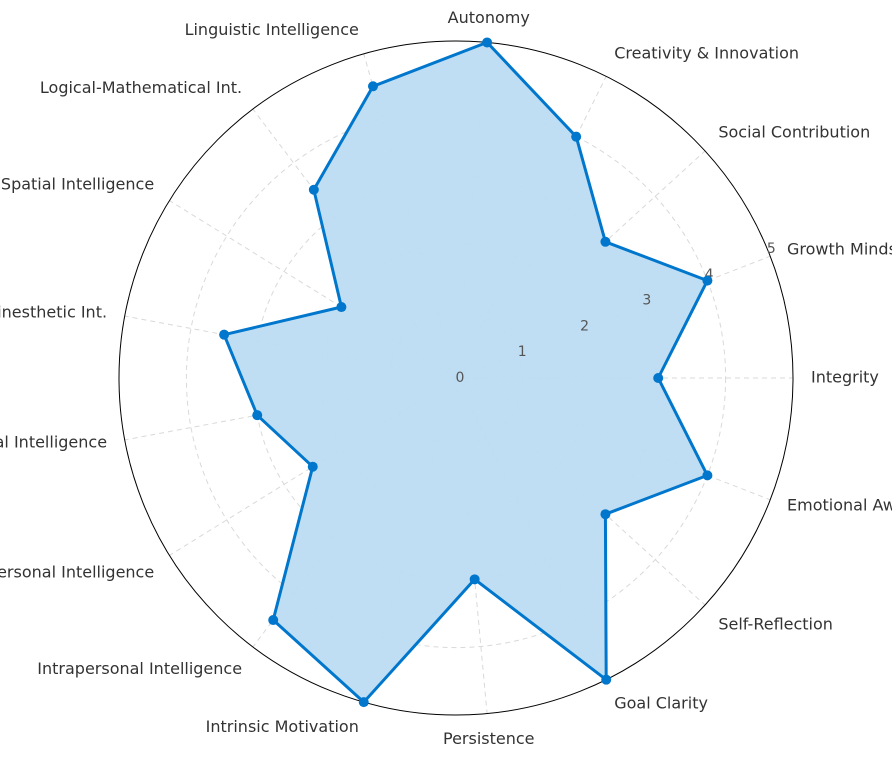  Describe the element at coordinates (77, 571) in the screenshot. I see `axis-label: Interpersonal Intelligence` at that location.